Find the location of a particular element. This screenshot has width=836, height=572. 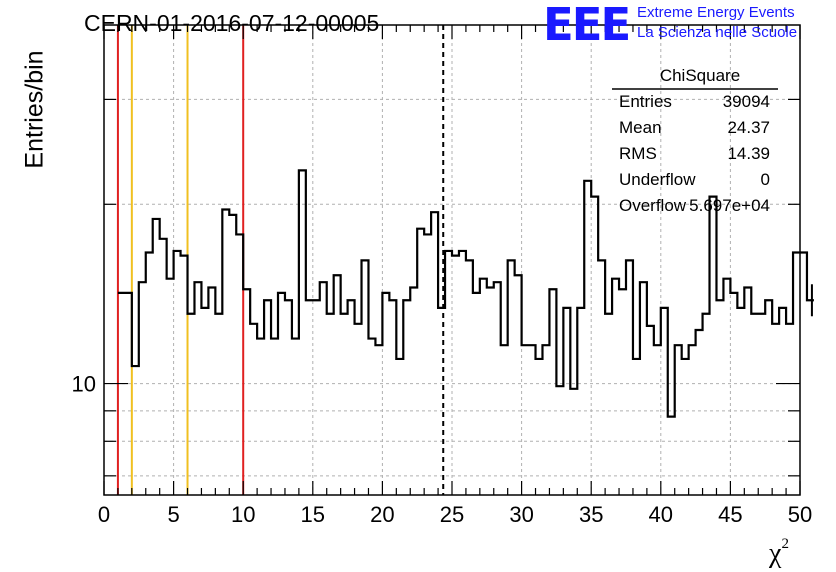

stats-row-entries: Entries 39094 is located at coordinates (695, 105).